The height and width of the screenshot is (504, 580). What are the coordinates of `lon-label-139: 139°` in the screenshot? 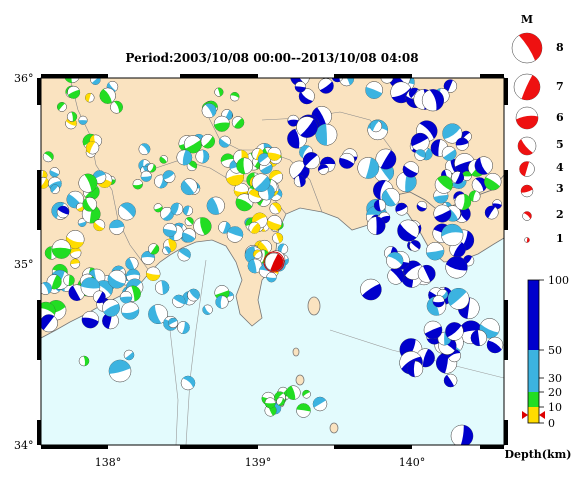 It's located at (258, 462).